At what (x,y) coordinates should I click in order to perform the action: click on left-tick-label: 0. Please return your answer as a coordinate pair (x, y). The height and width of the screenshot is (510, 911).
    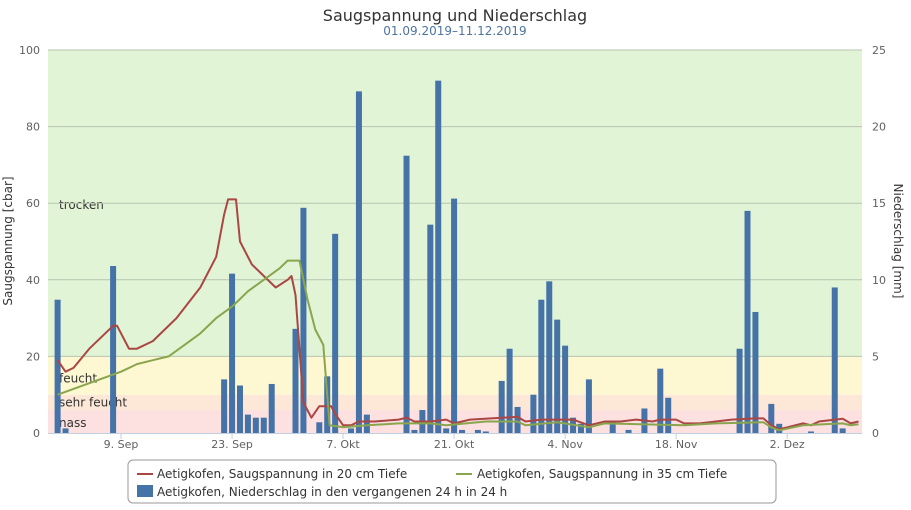
    Looking at the image, I should click on (36, 433).